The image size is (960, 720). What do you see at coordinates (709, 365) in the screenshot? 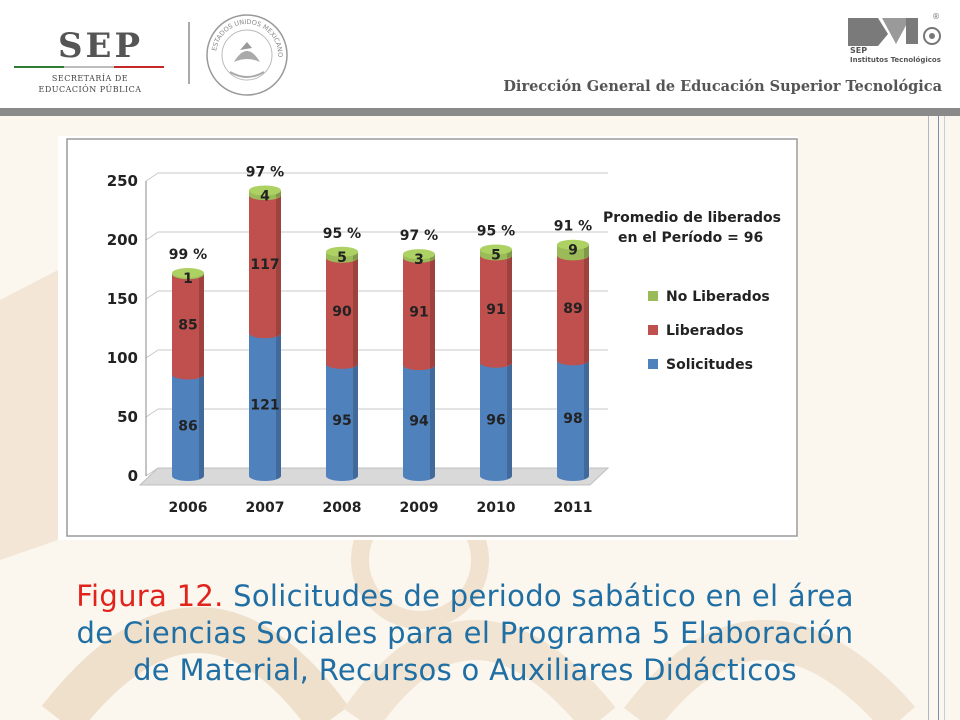
I see `legend-label: Solicitudes` at bounding box center [709, 365].